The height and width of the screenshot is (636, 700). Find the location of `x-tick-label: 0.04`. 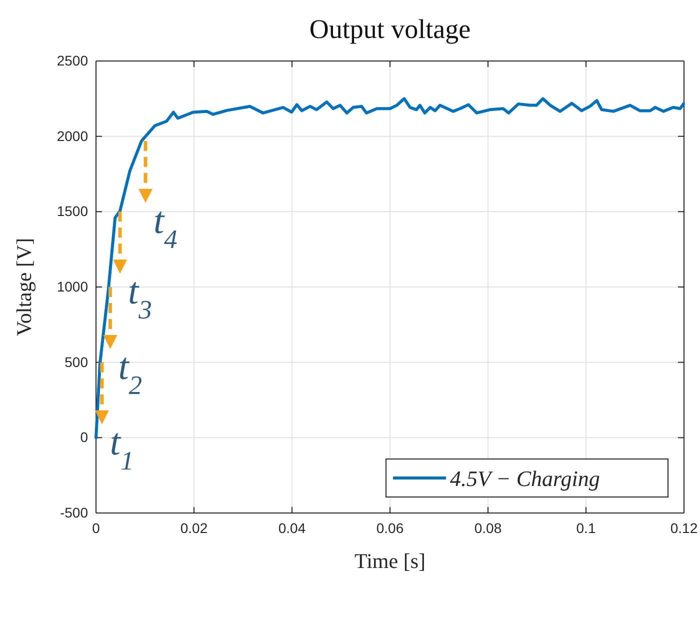

x-tick-label: 0.04 is located at coordinates (292, 528).